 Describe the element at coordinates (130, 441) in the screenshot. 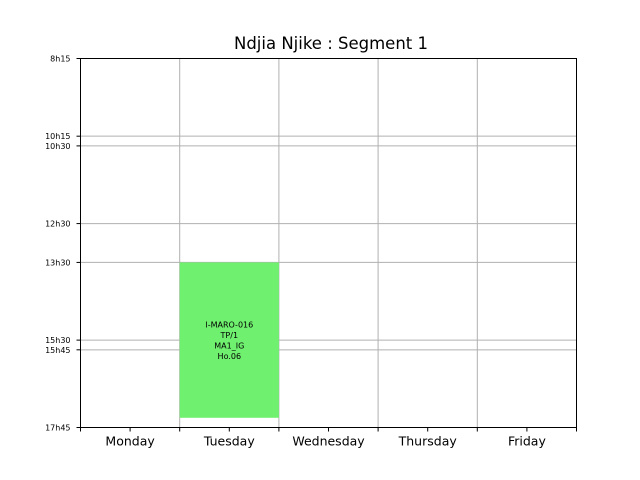

I see `x-tick-label-monday: Monday` at that location.